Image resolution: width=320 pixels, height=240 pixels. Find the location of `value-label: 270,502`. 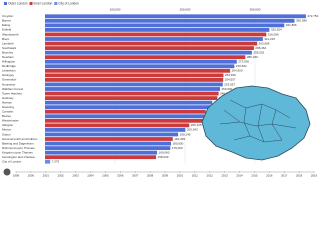

value-label: 270,502 is located at coordinates (241, 66).